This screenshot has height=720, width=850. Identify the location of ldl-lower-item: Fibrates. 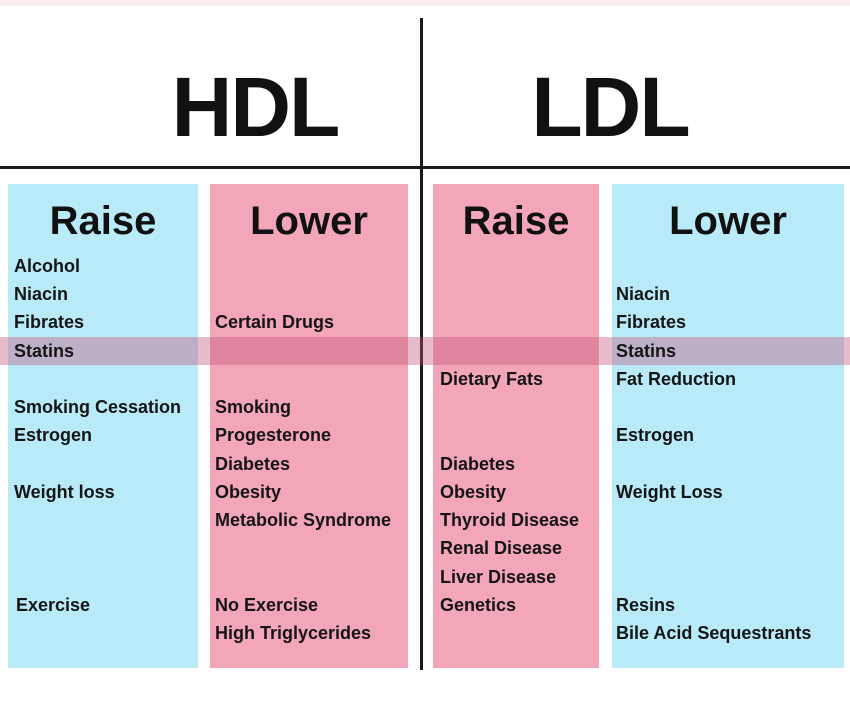
(651, 322).